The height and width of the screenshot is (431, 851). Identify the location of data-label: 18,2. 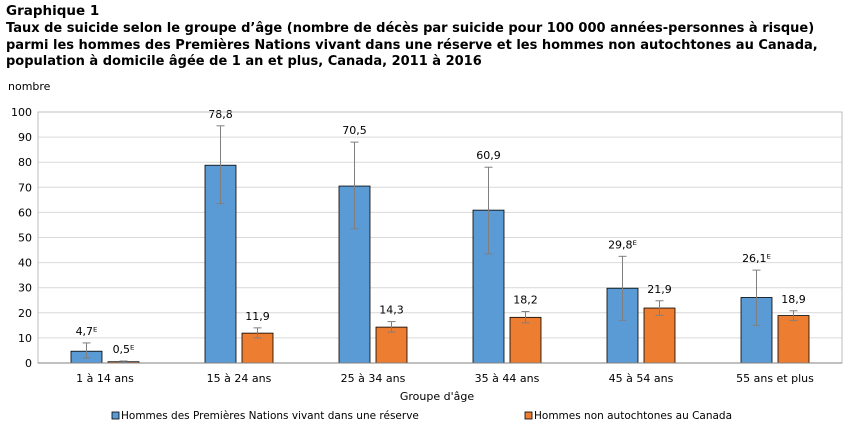
(525, 300).